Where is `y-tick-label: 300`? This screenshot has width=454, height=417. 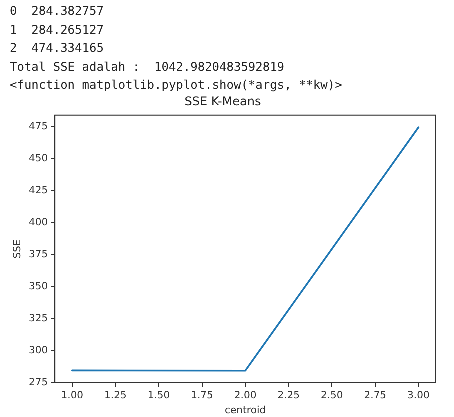
y-tick-label: 300 is located at coordinates (38, 350).